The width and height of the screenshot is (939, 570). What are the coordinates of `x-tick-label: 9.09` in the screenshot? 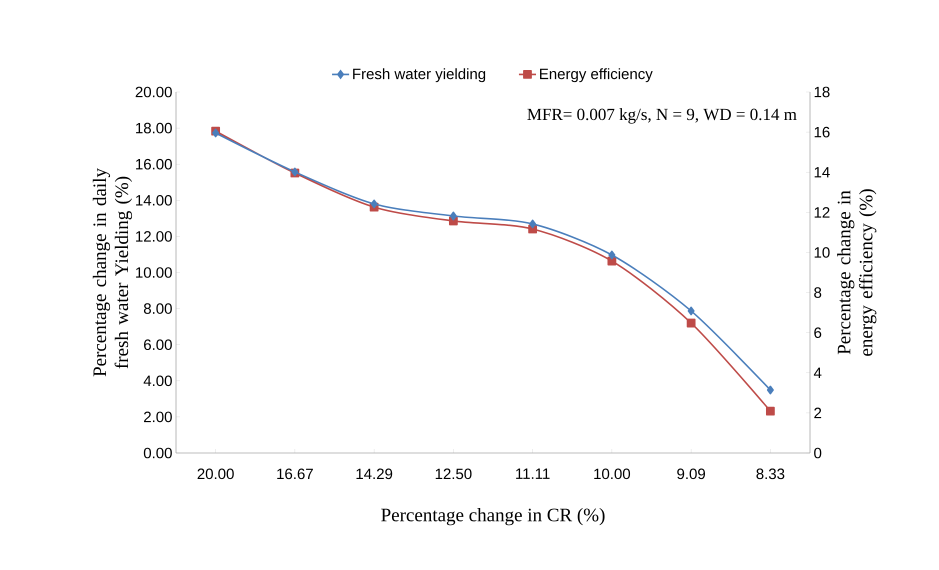 It's located at (691, 474).